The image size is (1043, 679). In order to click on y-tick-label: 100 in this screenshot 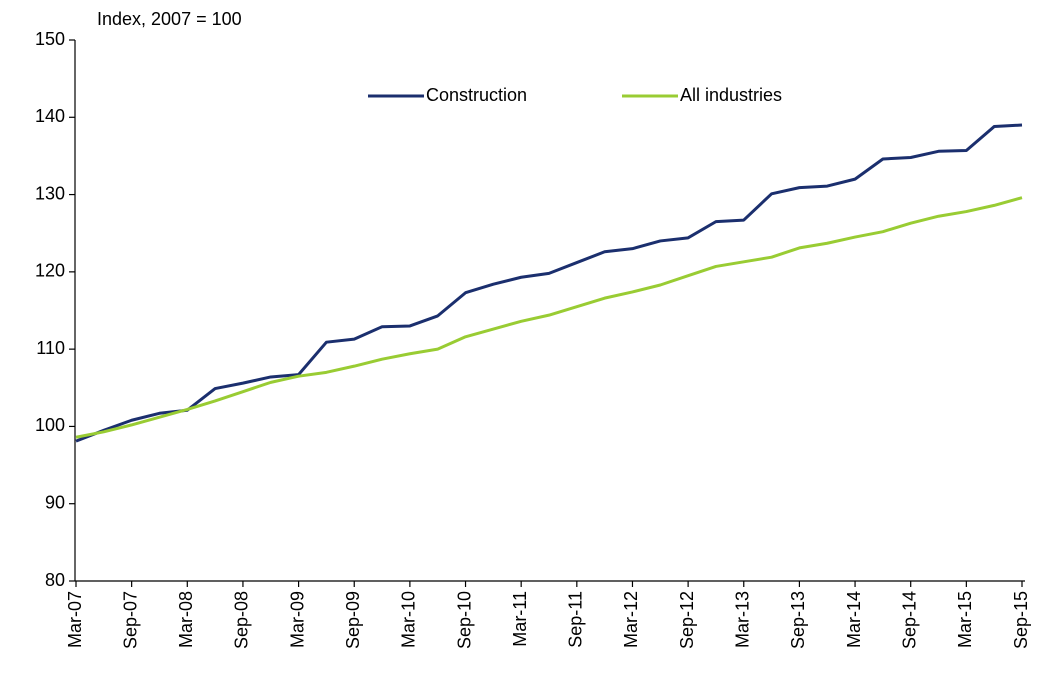, I will do `click(50, 425)`.